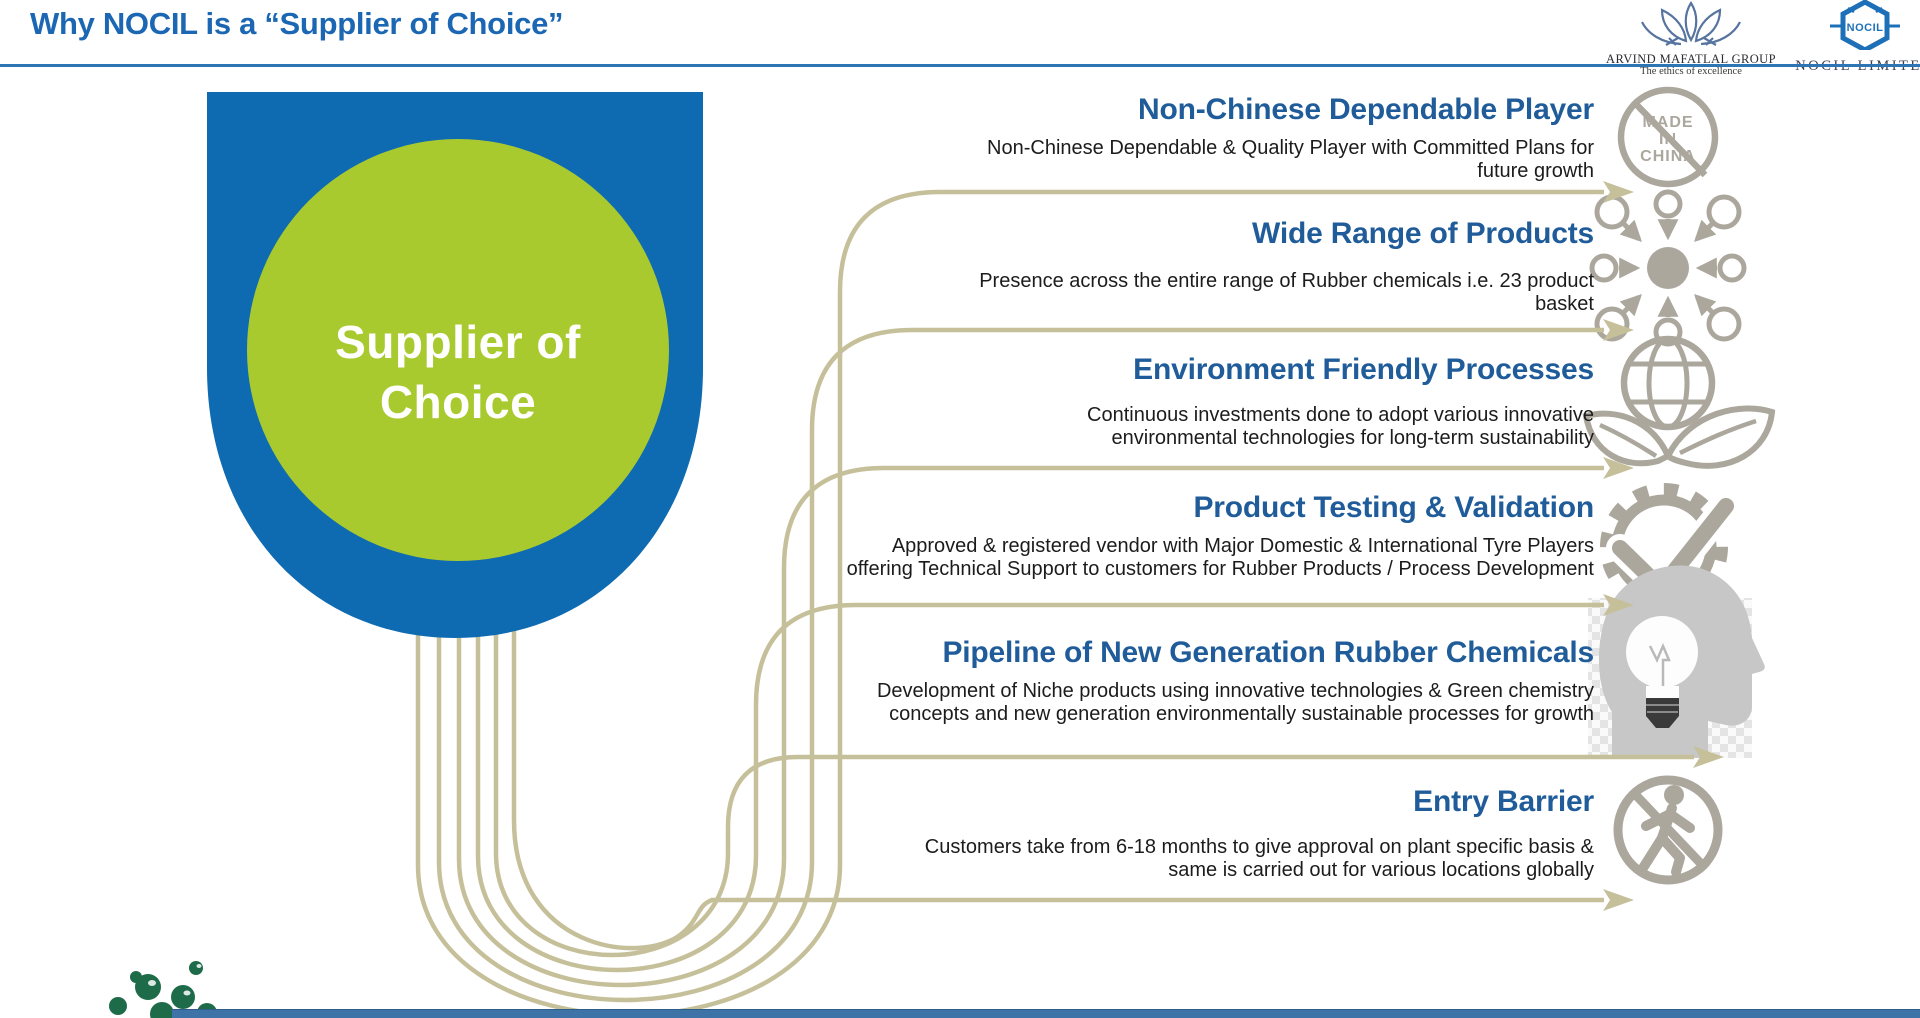  Describe the element at coordinates (1363, 369) in the screenshot. I see `item-title: Environment Friendly Processes` at that location.